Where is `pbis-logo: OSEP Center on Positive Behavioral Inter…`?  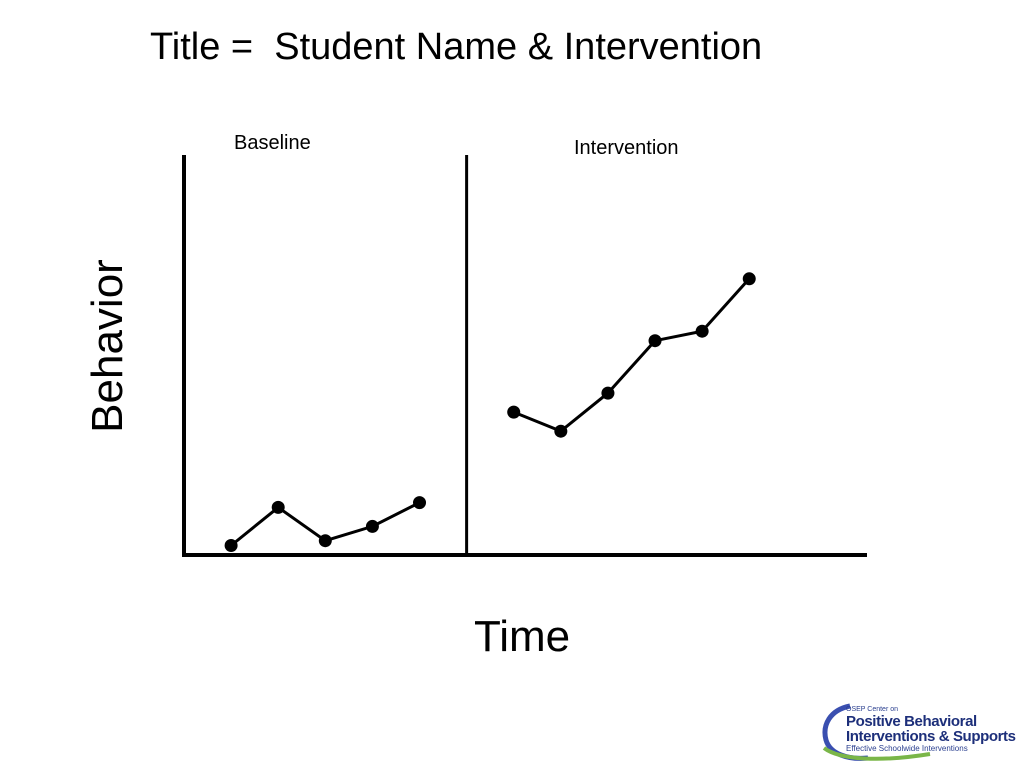
pbis-logo: OSEP Center on Positive Behavioral Inter… is located at coordinates (920, 731).